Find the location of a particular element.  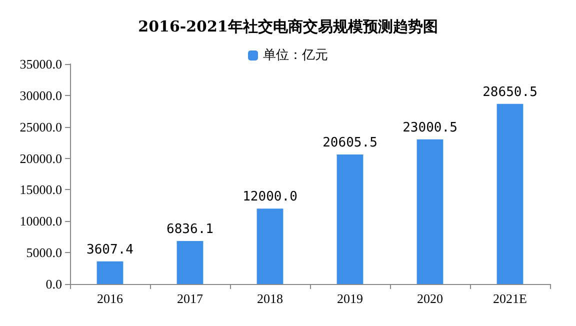

x-tick-label: 2021E is located at coordinates (510, 298).